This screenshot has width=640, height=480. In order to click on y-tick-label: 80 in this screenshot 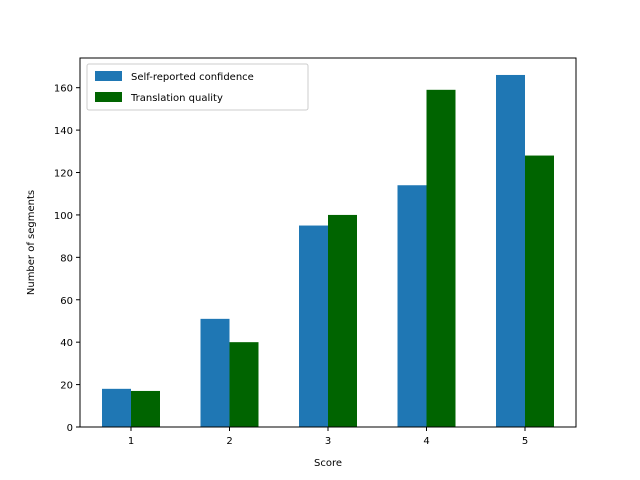, I will do `click(66, 258)`.